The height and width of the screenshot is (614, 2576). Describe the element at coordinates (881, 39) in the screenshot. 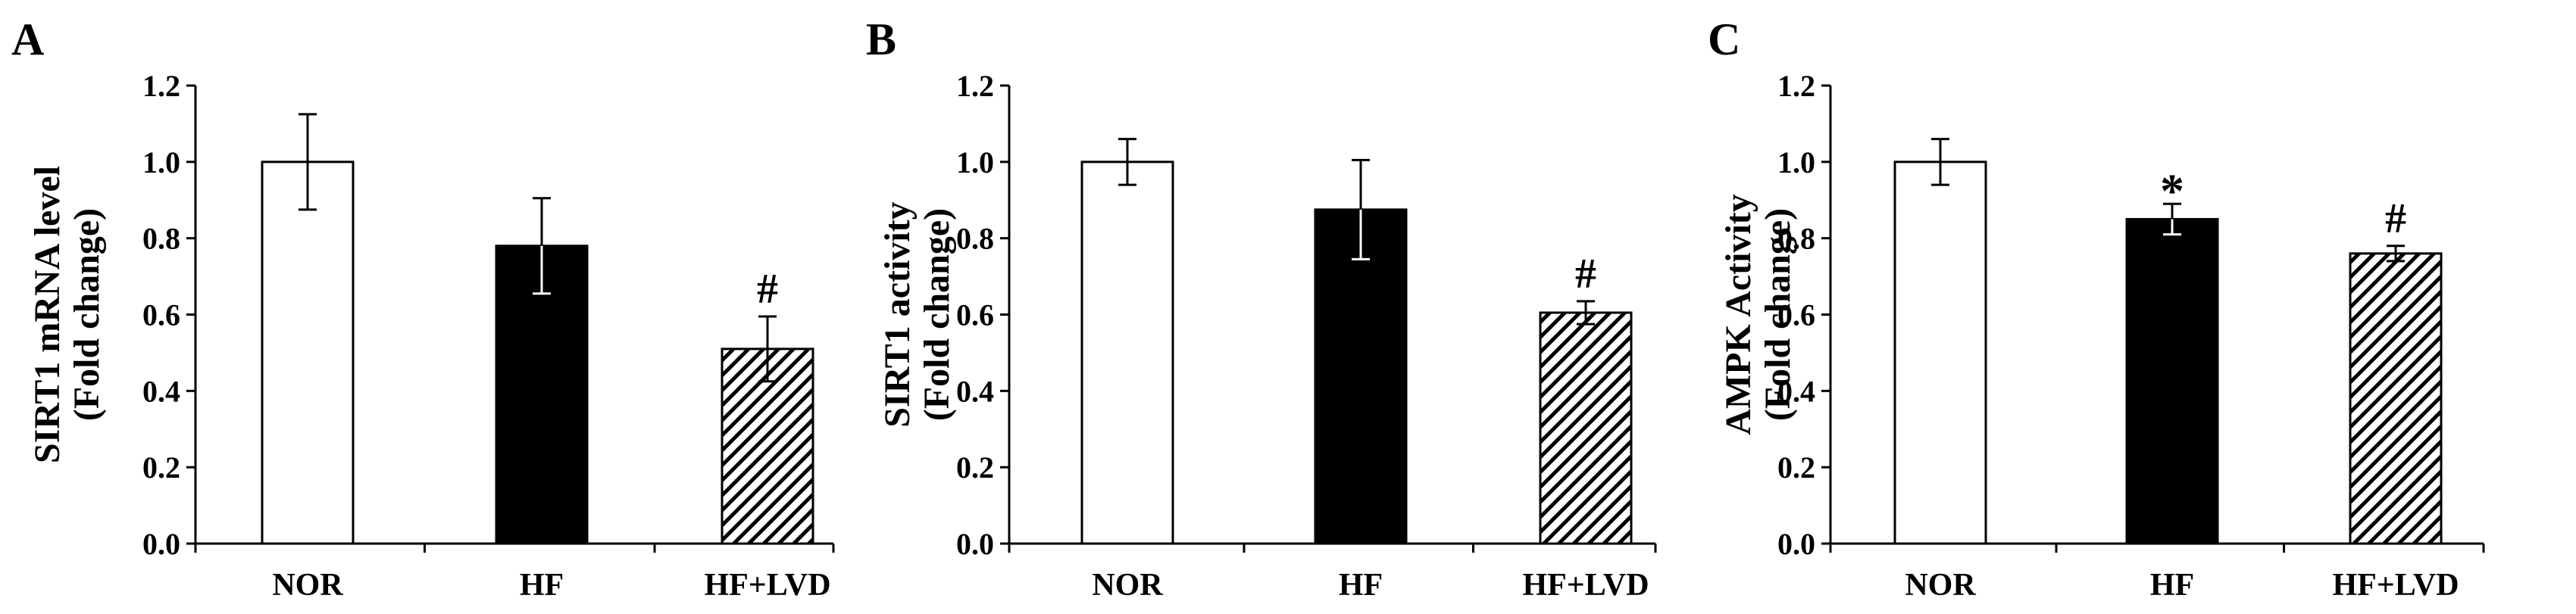

I see `panel-letter: B` at that location.